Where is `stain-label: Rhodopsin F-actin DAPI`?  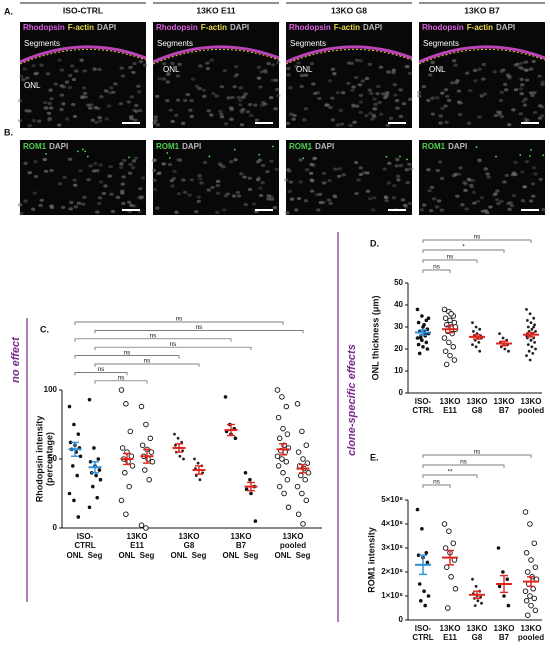 stain-label: Rhodopsin F-actin DAPI is located at coordinates (468, 27).